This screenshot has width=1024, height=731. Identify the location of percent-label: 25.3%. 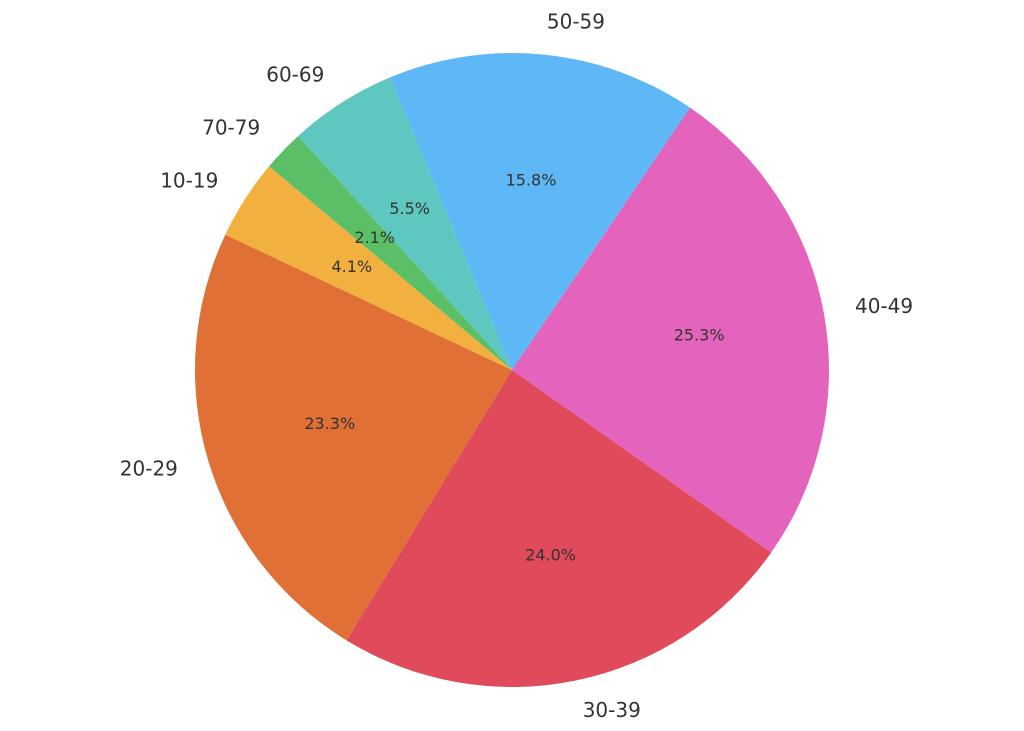
(699, 334).